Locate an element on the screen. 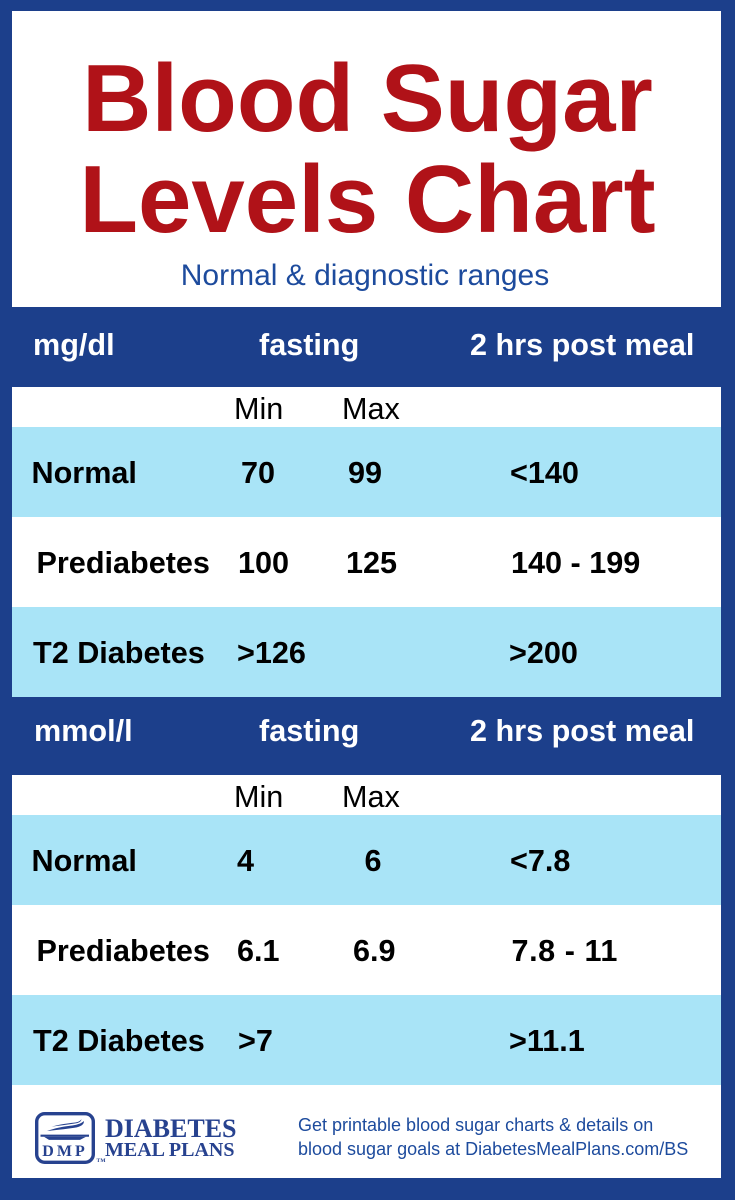  svg-text: DMP is located at coordinates (64, 1151).